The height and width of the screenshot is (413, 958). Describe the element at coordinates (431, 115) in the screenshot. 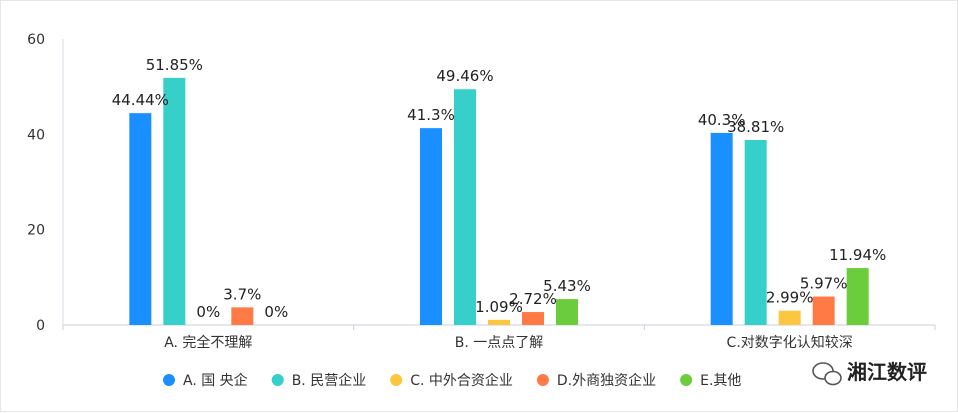

I see `data-label: 41.3%` at that location.